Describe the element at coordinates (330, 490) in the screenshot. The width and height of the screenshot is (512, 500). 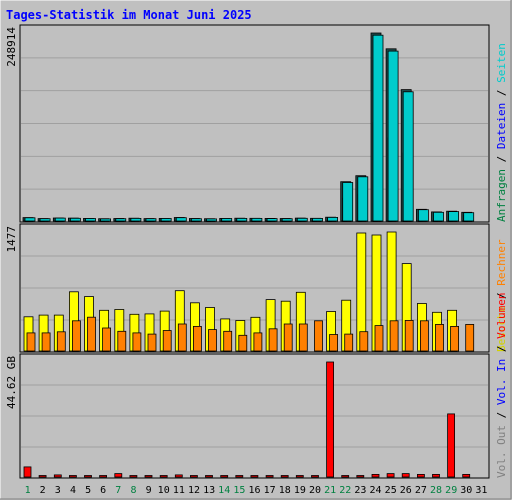
I see `day-label-21: 21` at that location.